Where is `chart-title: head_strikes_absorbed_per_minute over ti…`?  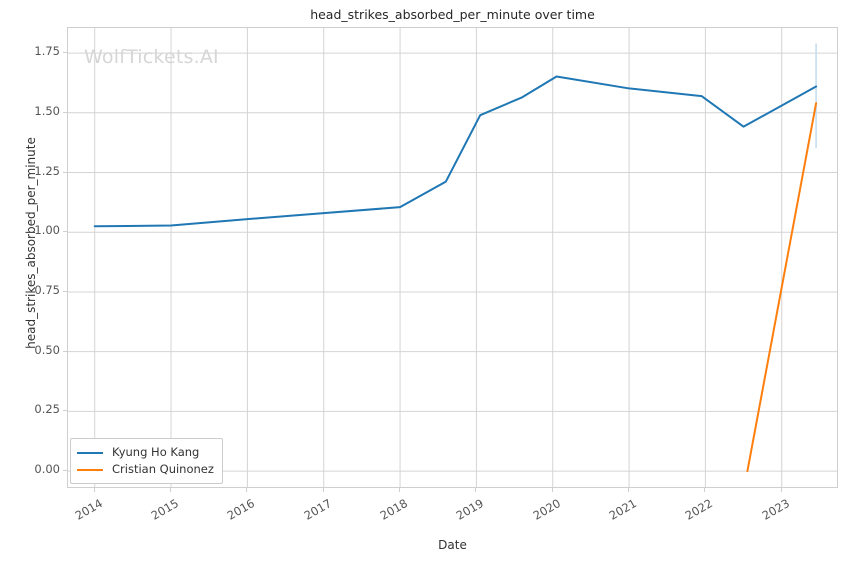
chart-title: head_strikes_absorbed_per_minute over ti… is located at coordinates (452, 14).